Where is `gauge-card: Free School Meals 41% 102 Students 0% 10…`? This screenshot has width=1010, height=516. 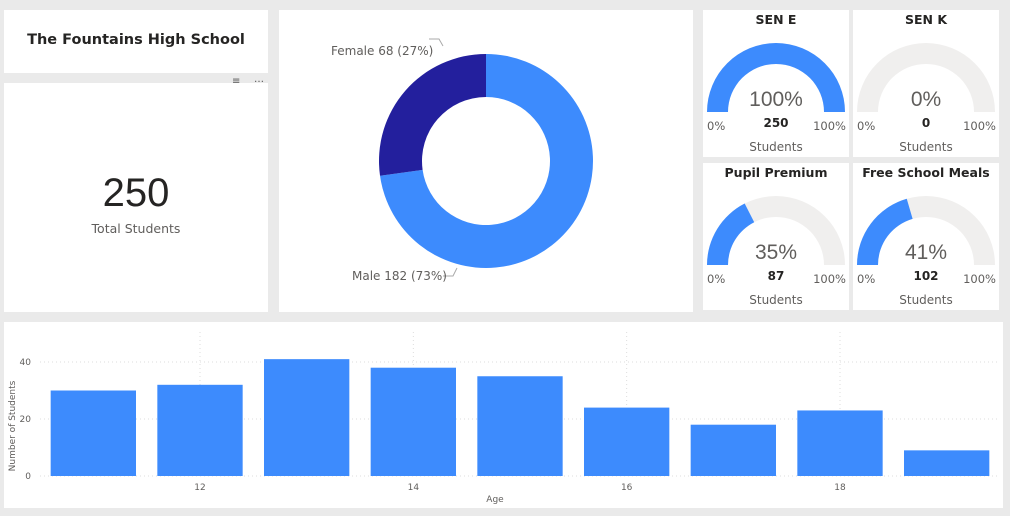
gauge-card: Free School Meals 41% 102 Students 0% 10… is located at coordinates (926, 236).